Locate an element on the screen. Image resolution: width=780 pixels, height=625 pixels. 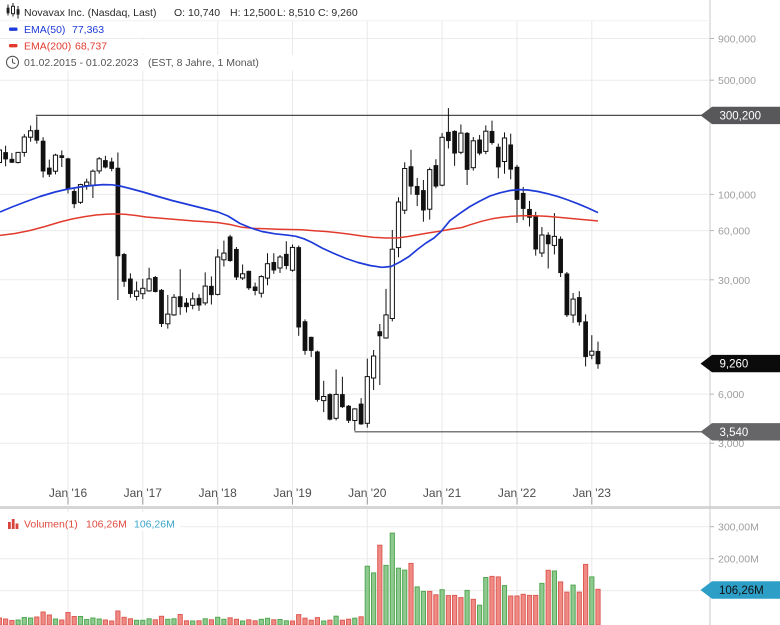
svg-text: 900,000 is located at coordinates (737, 40).